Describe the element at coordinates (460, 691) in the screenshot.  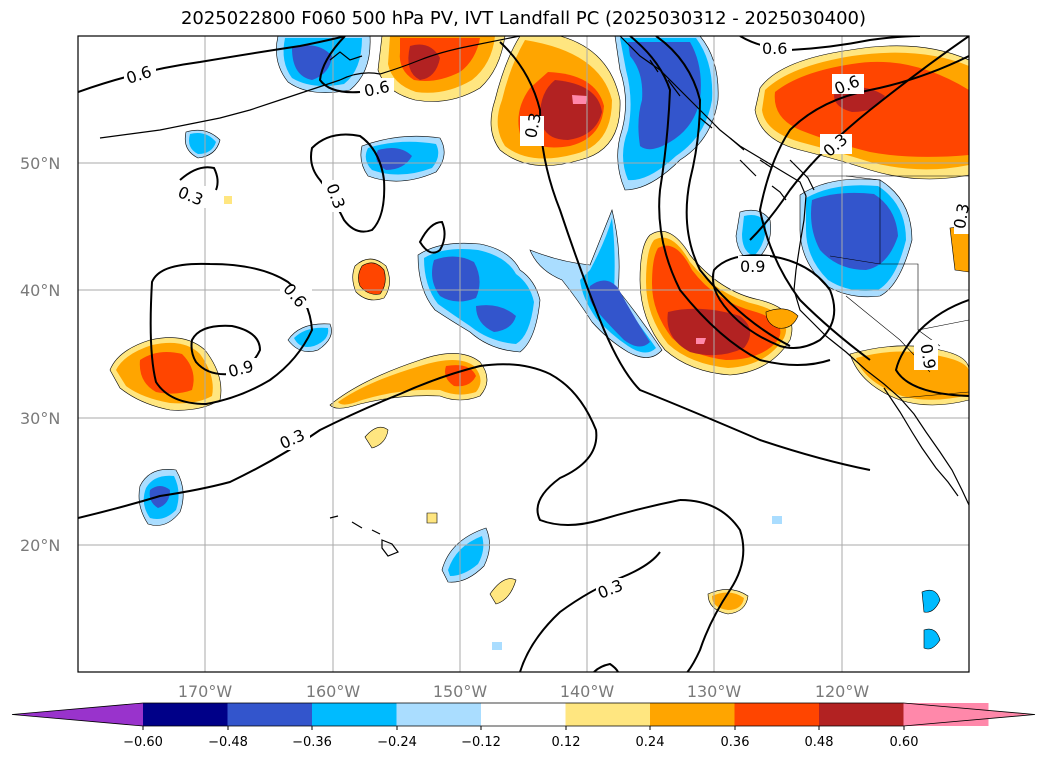
I see `lon-label: 150°W` at that location.